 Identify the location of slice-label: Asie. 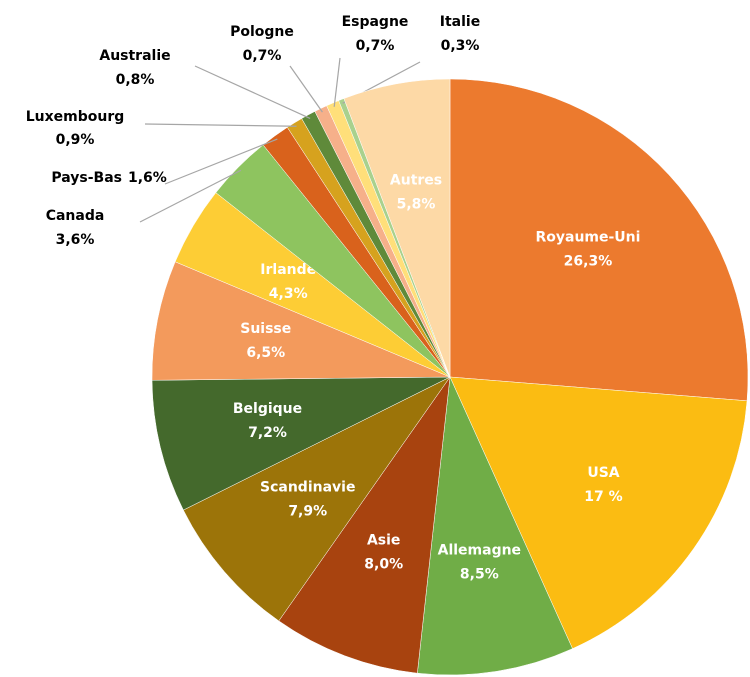
(383, 541).